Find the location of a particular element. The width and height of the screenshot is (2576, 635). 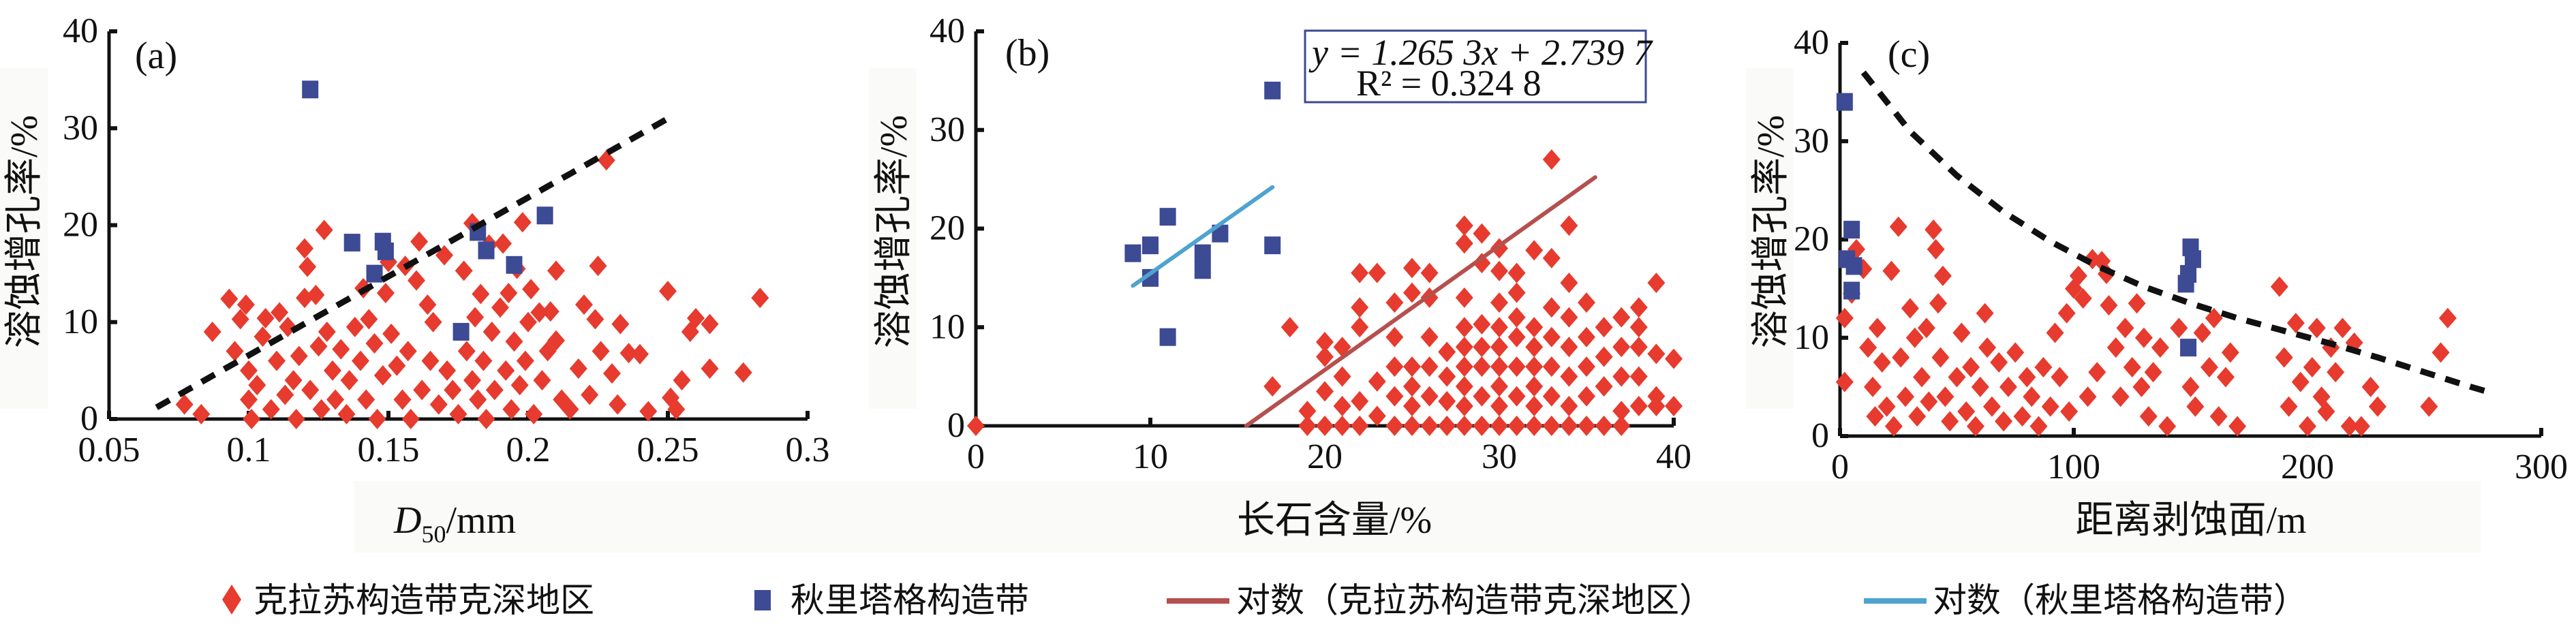

x-tick-label-c: 100 is located at coordinates (2073, 467).